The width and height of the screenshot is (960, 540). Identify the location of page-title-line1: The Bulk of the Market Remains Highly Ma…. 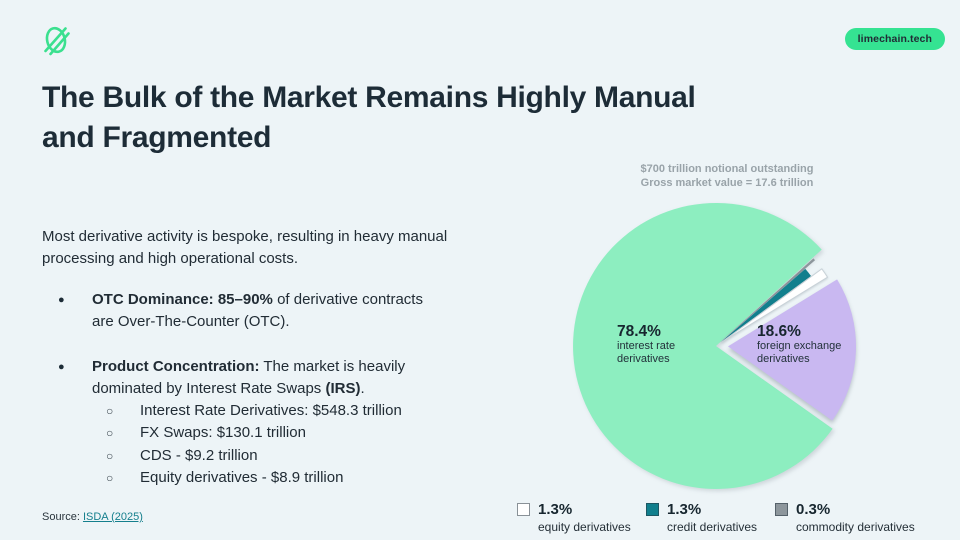
(369, 97).